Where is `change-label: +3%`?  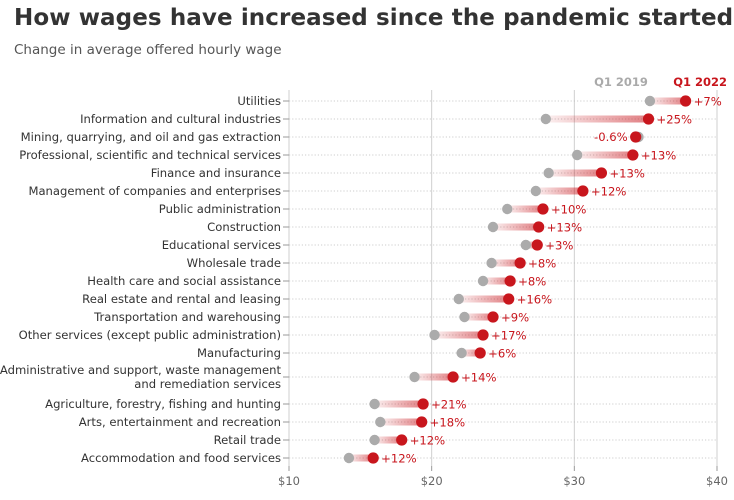
change-label: +3% is located at coordinates (559, 246).